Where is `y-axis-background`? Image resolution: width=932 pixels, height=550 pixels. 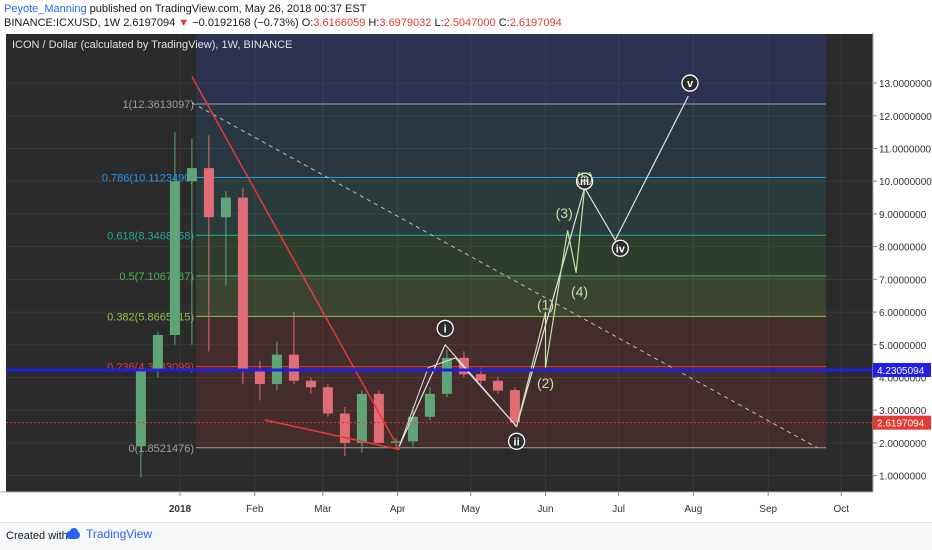
y-axis-background is located at coordinates (902, 277).